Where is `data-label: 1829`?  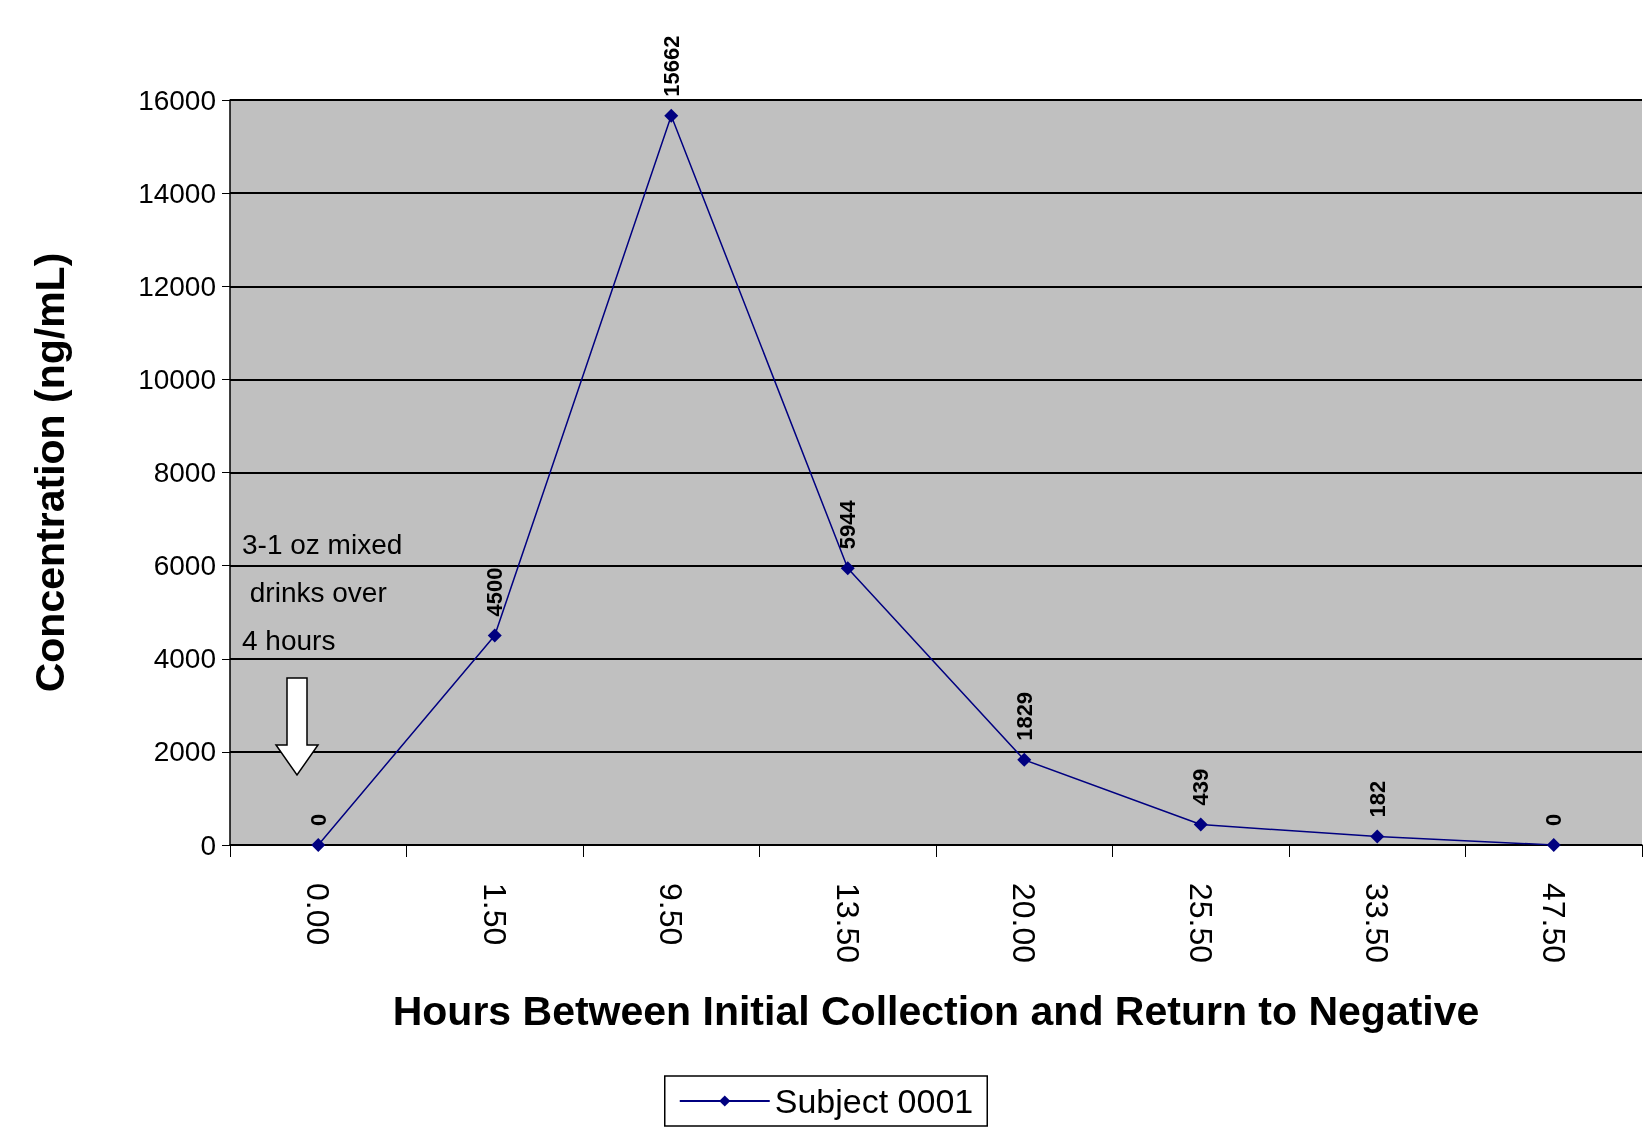
data-label: 1829 is located at coordinates (1024, 716).